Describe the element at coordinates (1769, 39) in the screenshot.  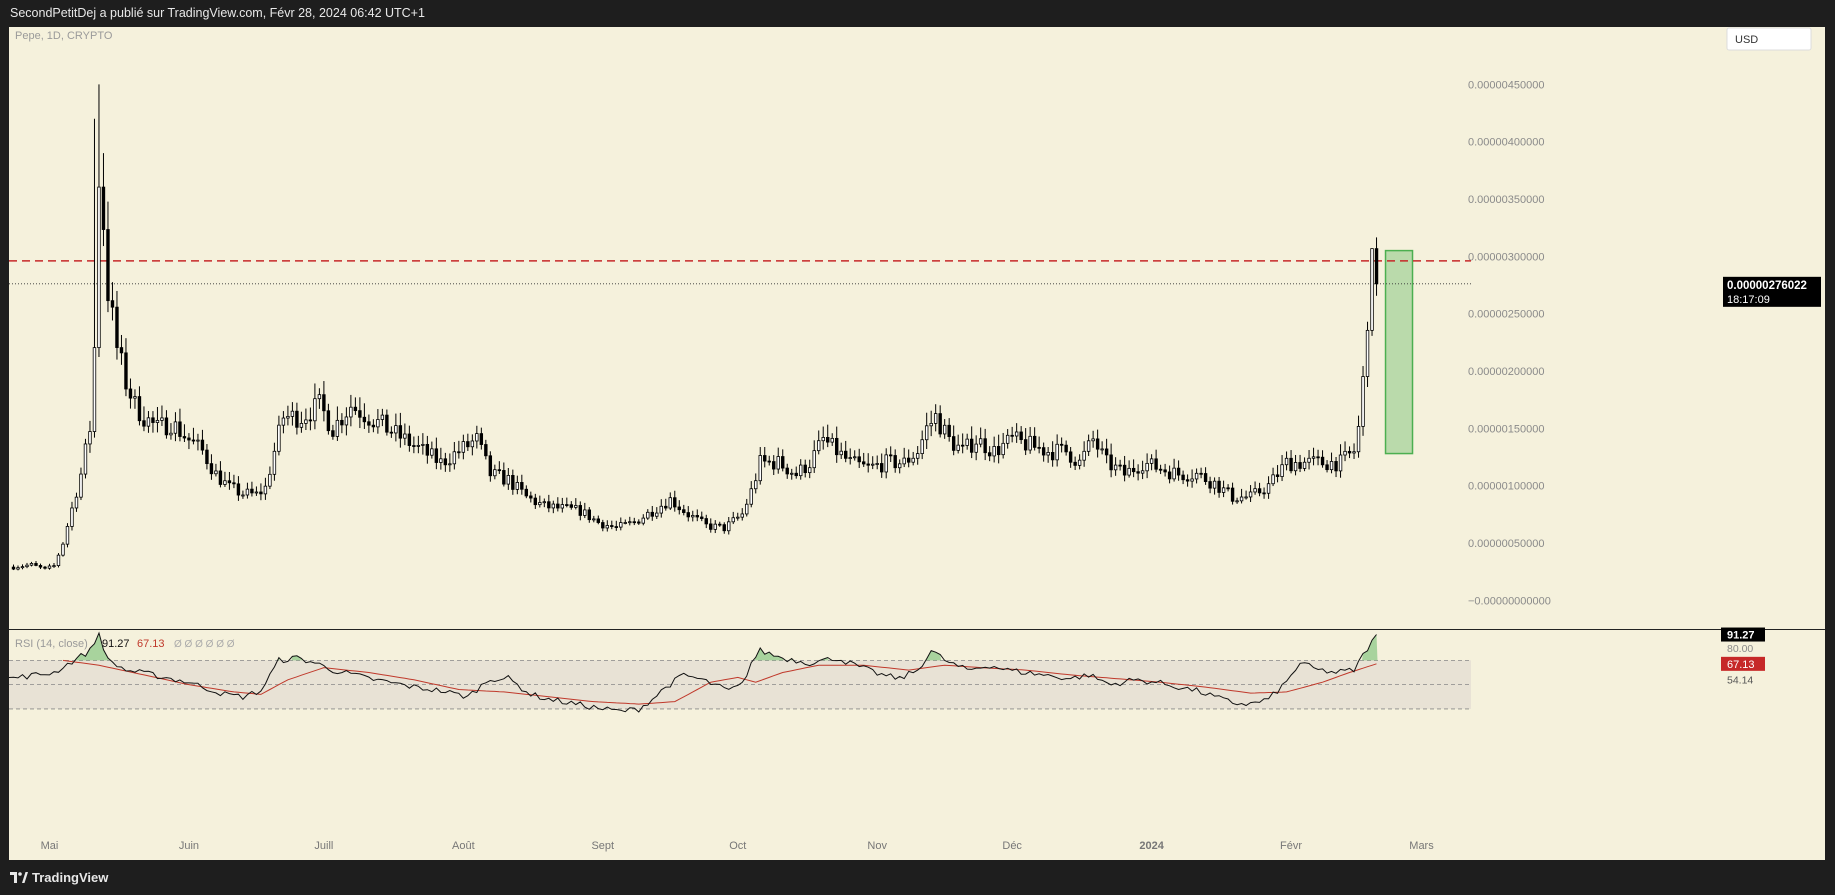
I see `currency-button: USD` at that location.